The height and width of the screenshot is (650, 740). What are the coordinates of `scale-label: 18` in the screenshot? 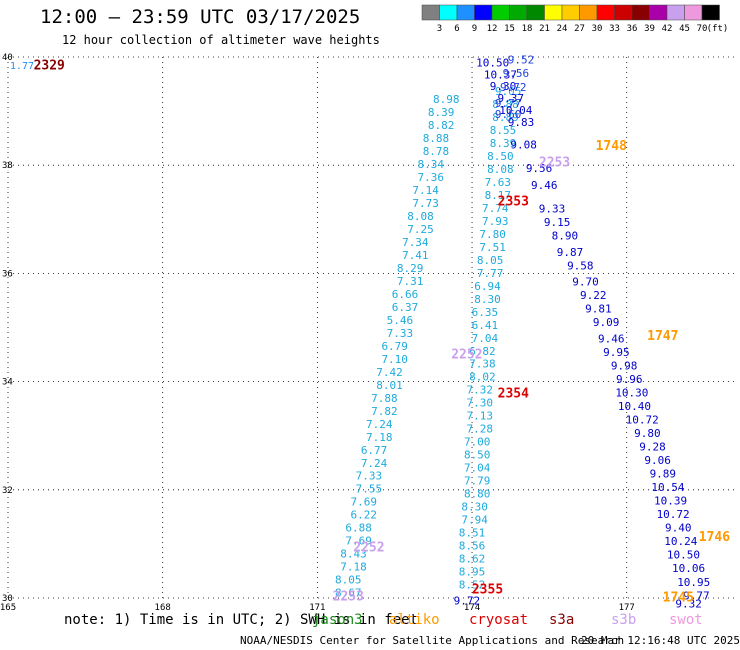 It's located at (527, 29).